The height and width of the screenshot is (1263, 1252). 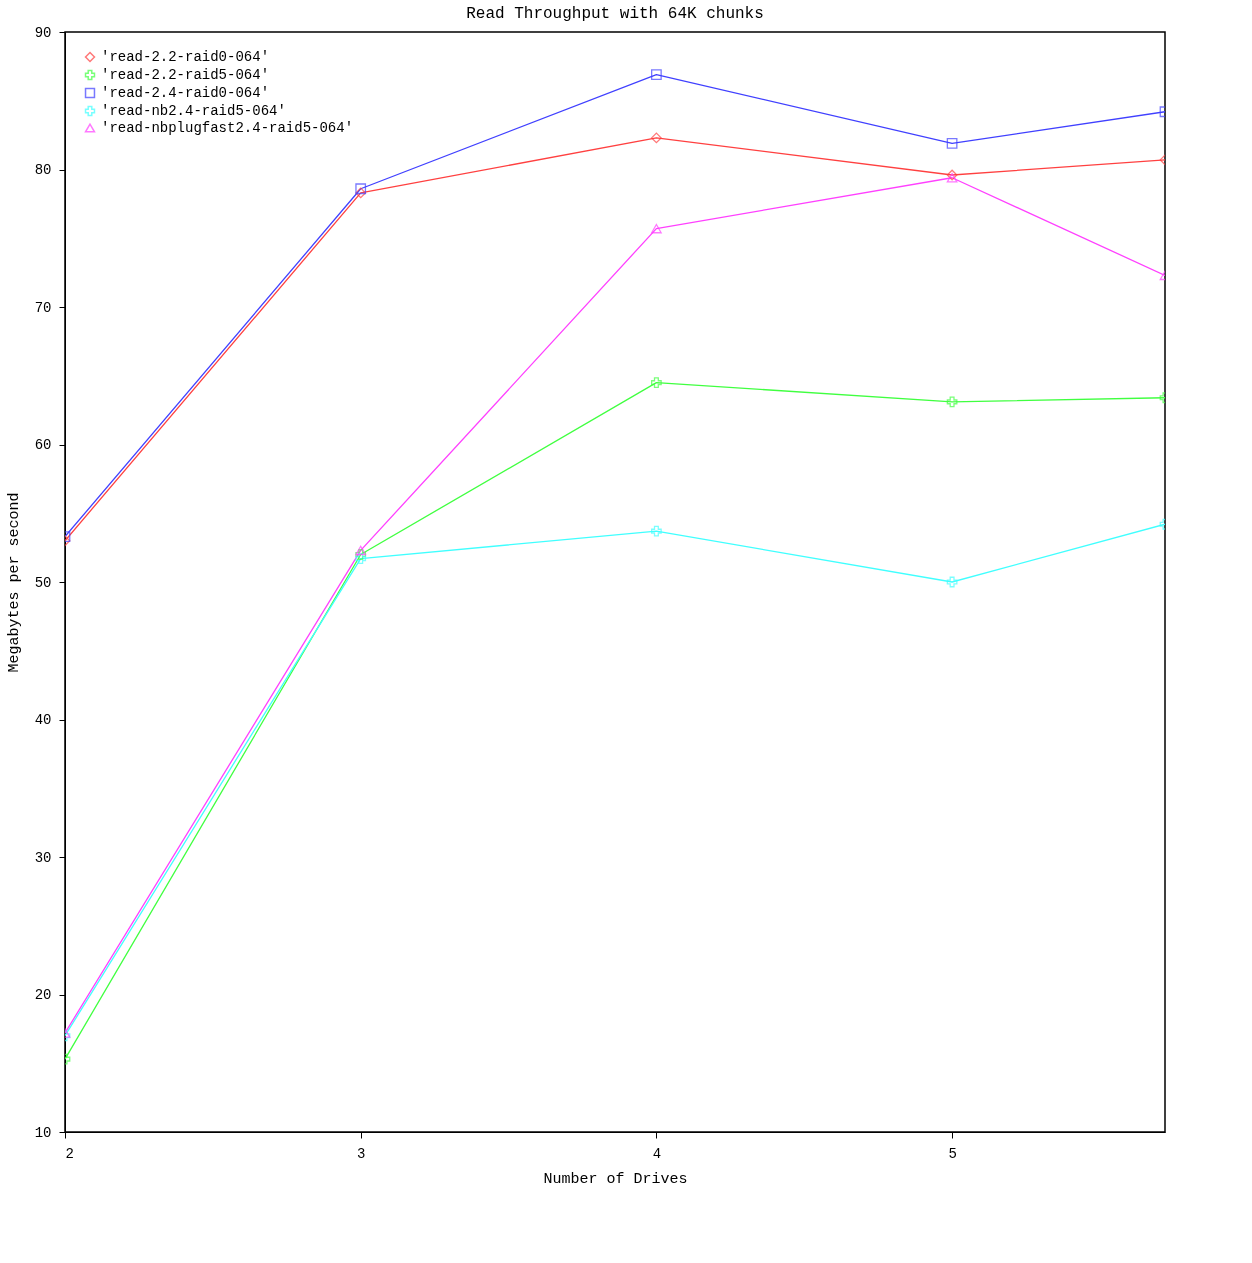 I want to click on y-tick-label: 50, so click(x=43, y=582).